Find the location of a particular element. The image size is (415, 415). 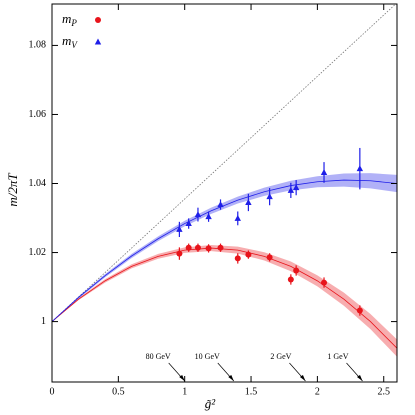

x-tick-label: 2 is located at coordinates (317, 391).